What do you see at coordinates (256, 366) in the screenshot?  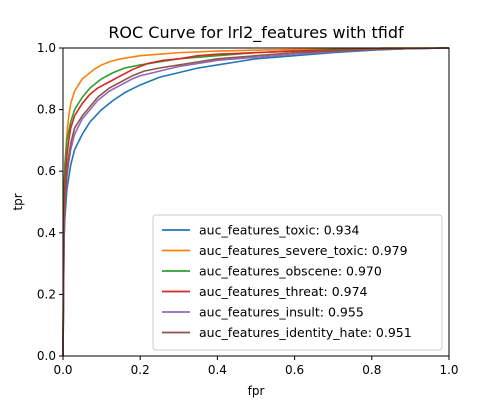 I see `x-axis-ticks: 0.0 0.2 0.4 0.6 0.8 1.0` at bounding box center [256, 366].